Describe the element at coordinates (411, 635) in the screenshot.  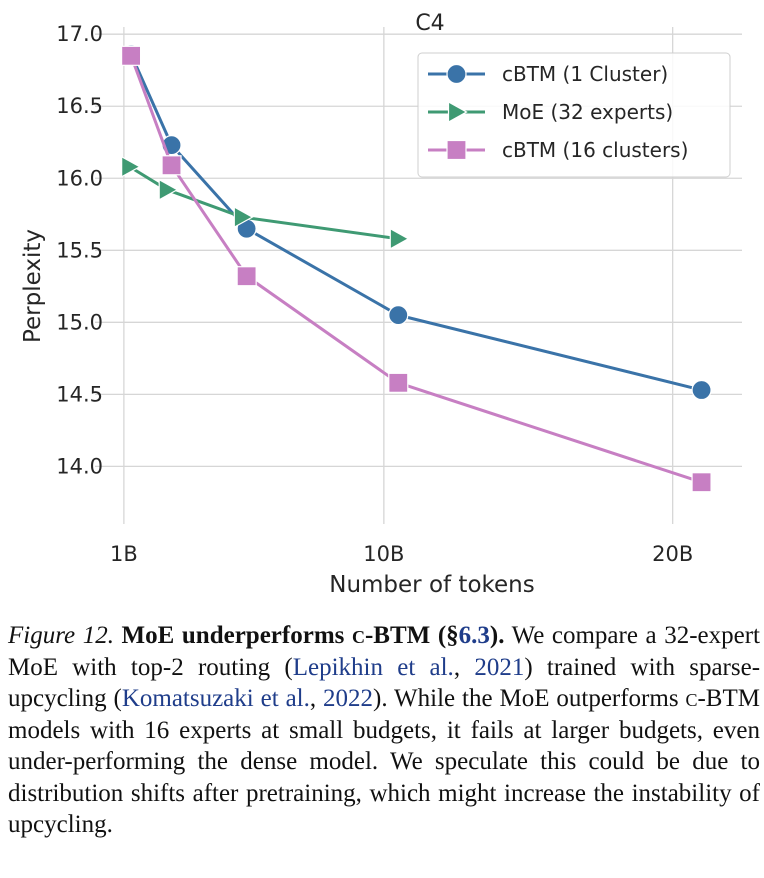
I see `caption-title-part: -BTM (§` at that location.